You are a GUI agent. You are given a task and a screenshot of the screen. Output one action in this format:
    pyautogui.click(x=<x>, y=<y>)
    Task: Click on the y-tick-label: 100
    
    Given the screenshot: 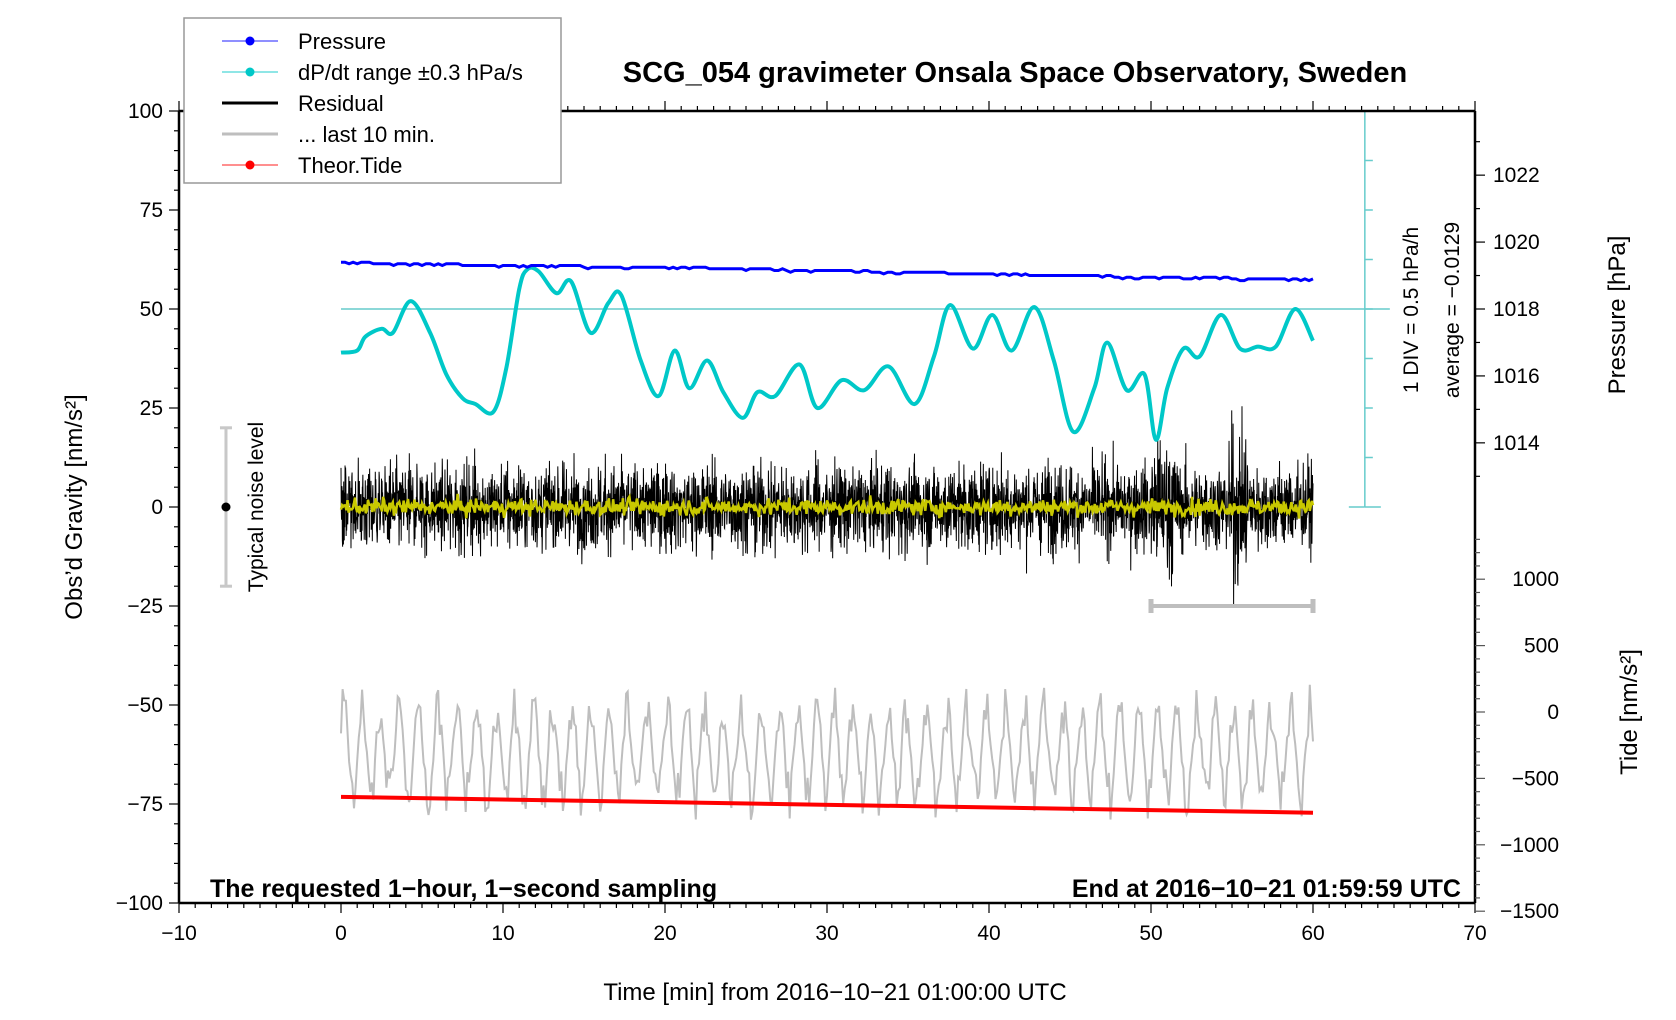 What is the action you would take?
    pyautogui.click(x=145, y=111)
    